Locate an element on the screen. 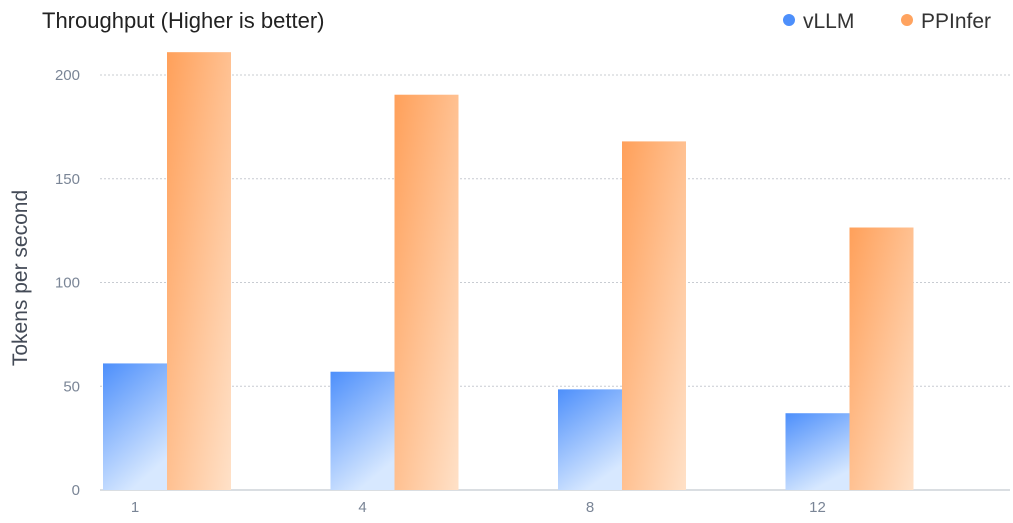 The height and width of the screenshot is (523, 1013). legend-label-ppinfer: PPInfer is located at coordinates (956, 21).